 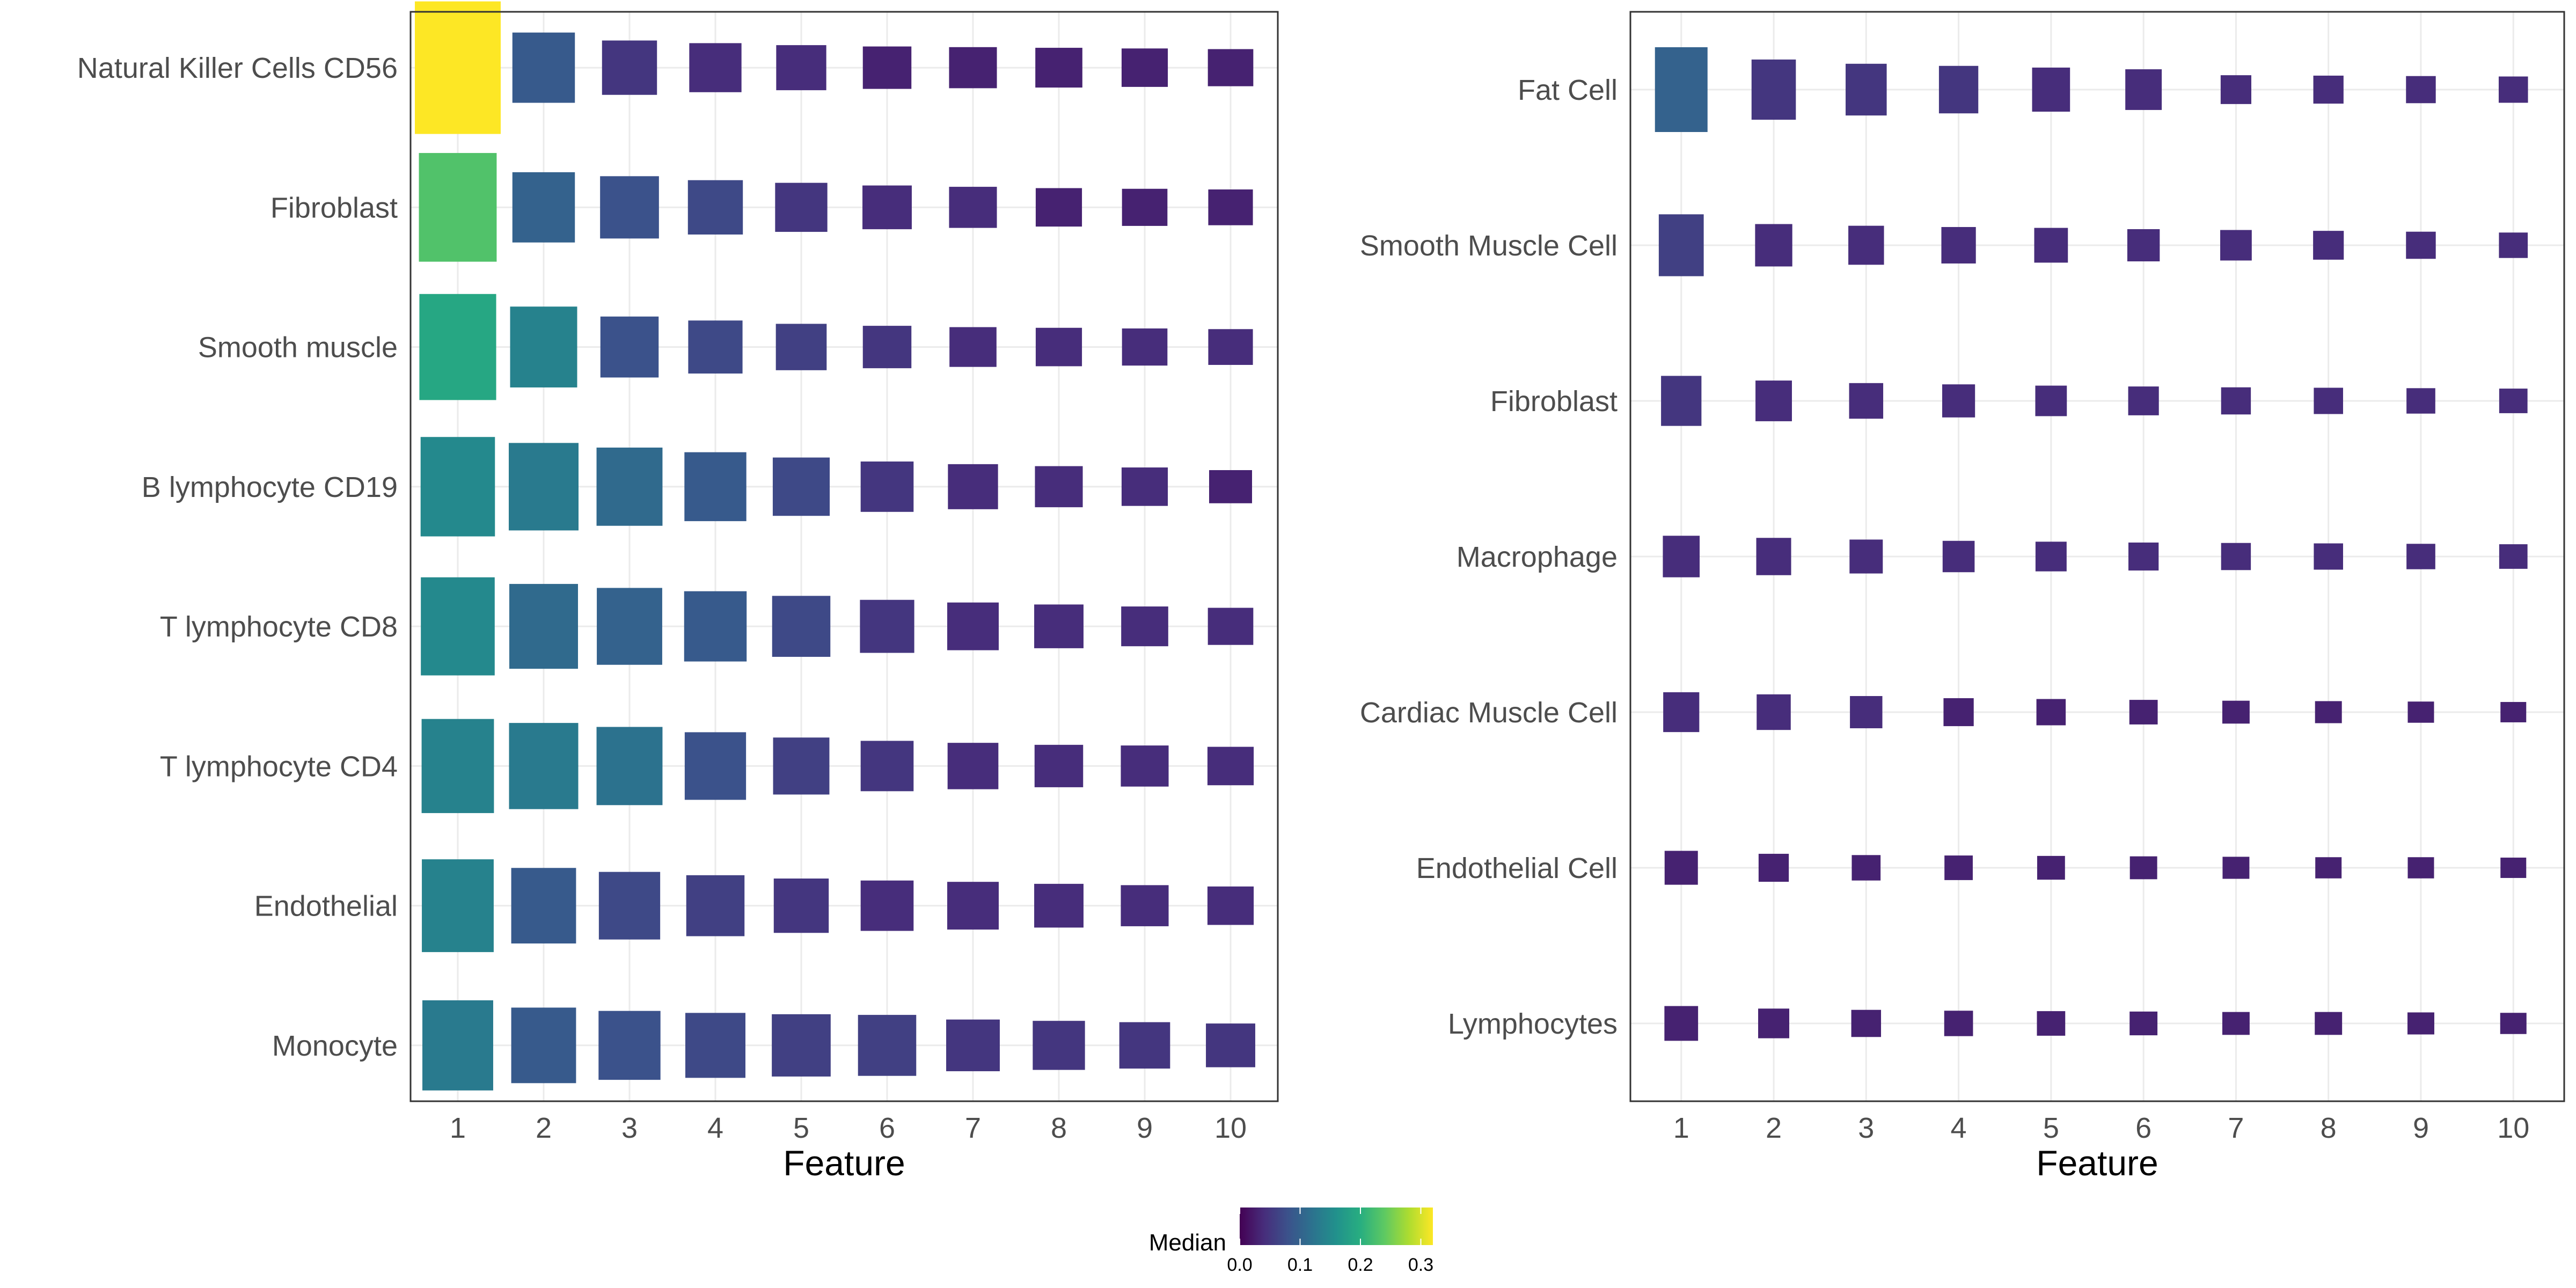 I want to click on x-tick-label: 3, so click(x=1866, y=1128).